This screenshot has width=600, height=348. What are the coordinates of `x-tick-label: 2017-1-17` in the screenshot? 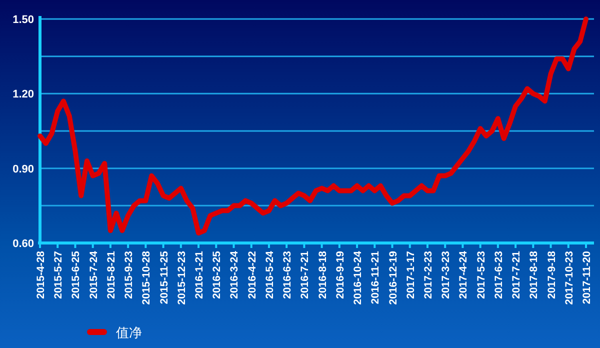 It's located at (410, 274).